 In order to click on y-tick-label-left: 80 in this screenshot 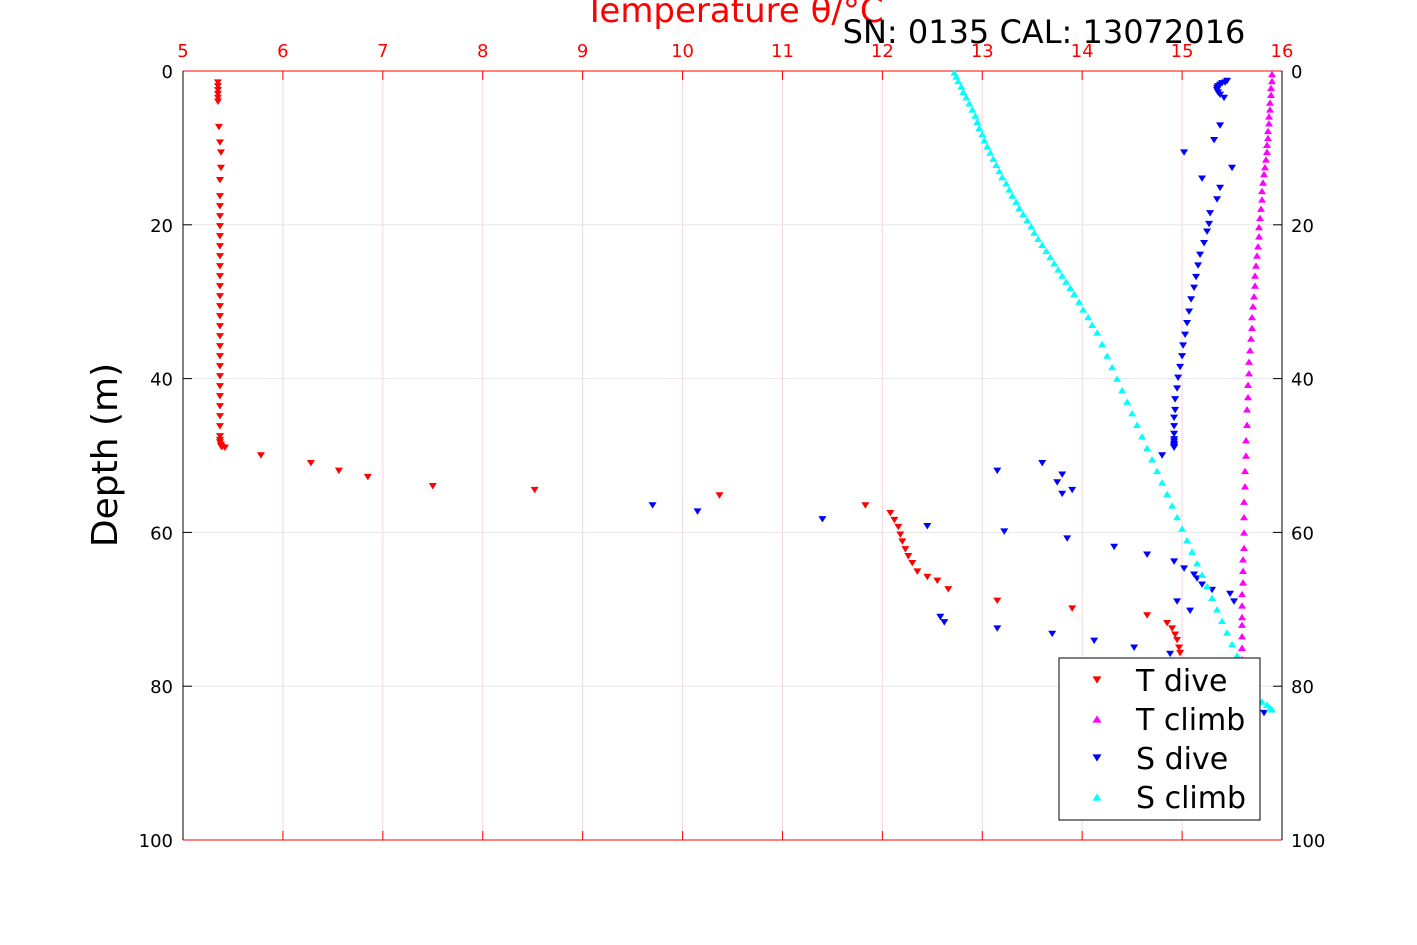, I will do `click(161, 687)`.